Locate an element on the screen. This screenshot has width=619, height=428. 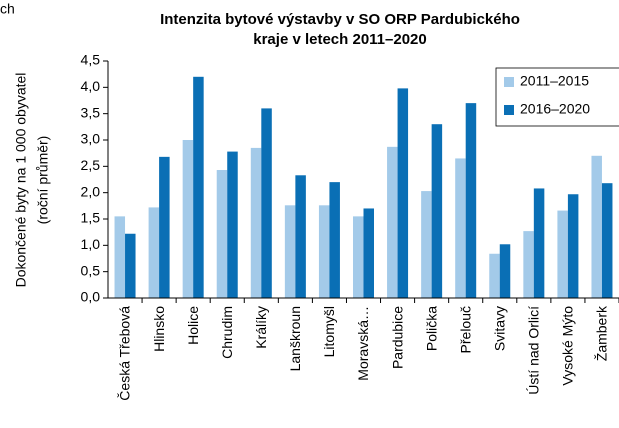
annotation: ch is located at coordinates (7, 9).